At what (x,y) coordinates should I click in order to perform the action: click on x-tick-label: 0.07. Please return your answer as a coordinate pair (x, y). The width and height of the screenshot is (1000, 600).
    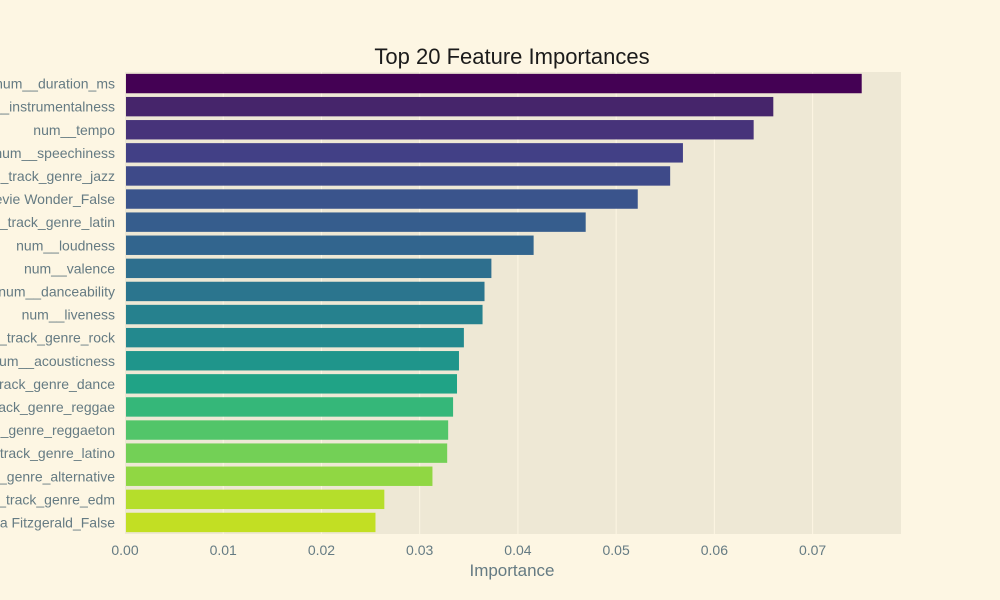
    Looking at the image, I should click on (812, 550).